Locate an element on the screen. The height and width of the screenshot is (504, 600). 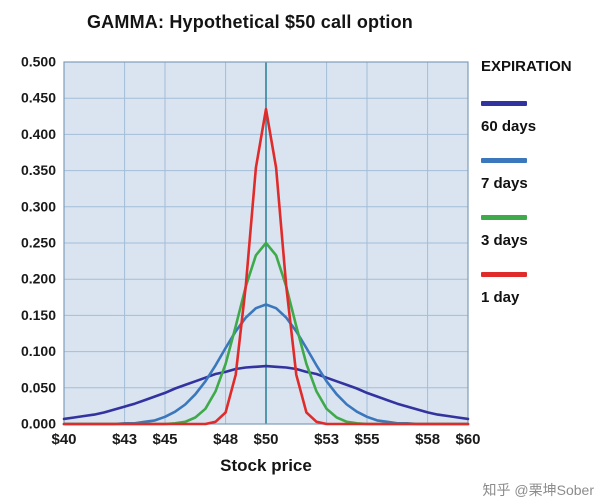
chart-title: GAMMA: Hypothetical $50 call option is located at coordinates (250, 22).